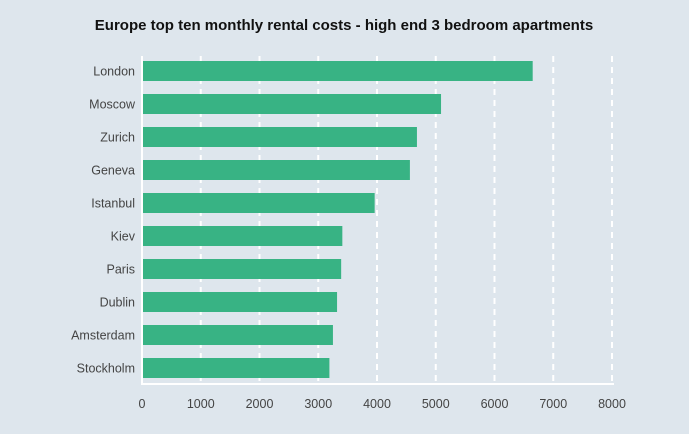  What do you see at coordinates (276, 170) in the screenshot?
I see `bar-geneva` at bounding box center [276, 170].